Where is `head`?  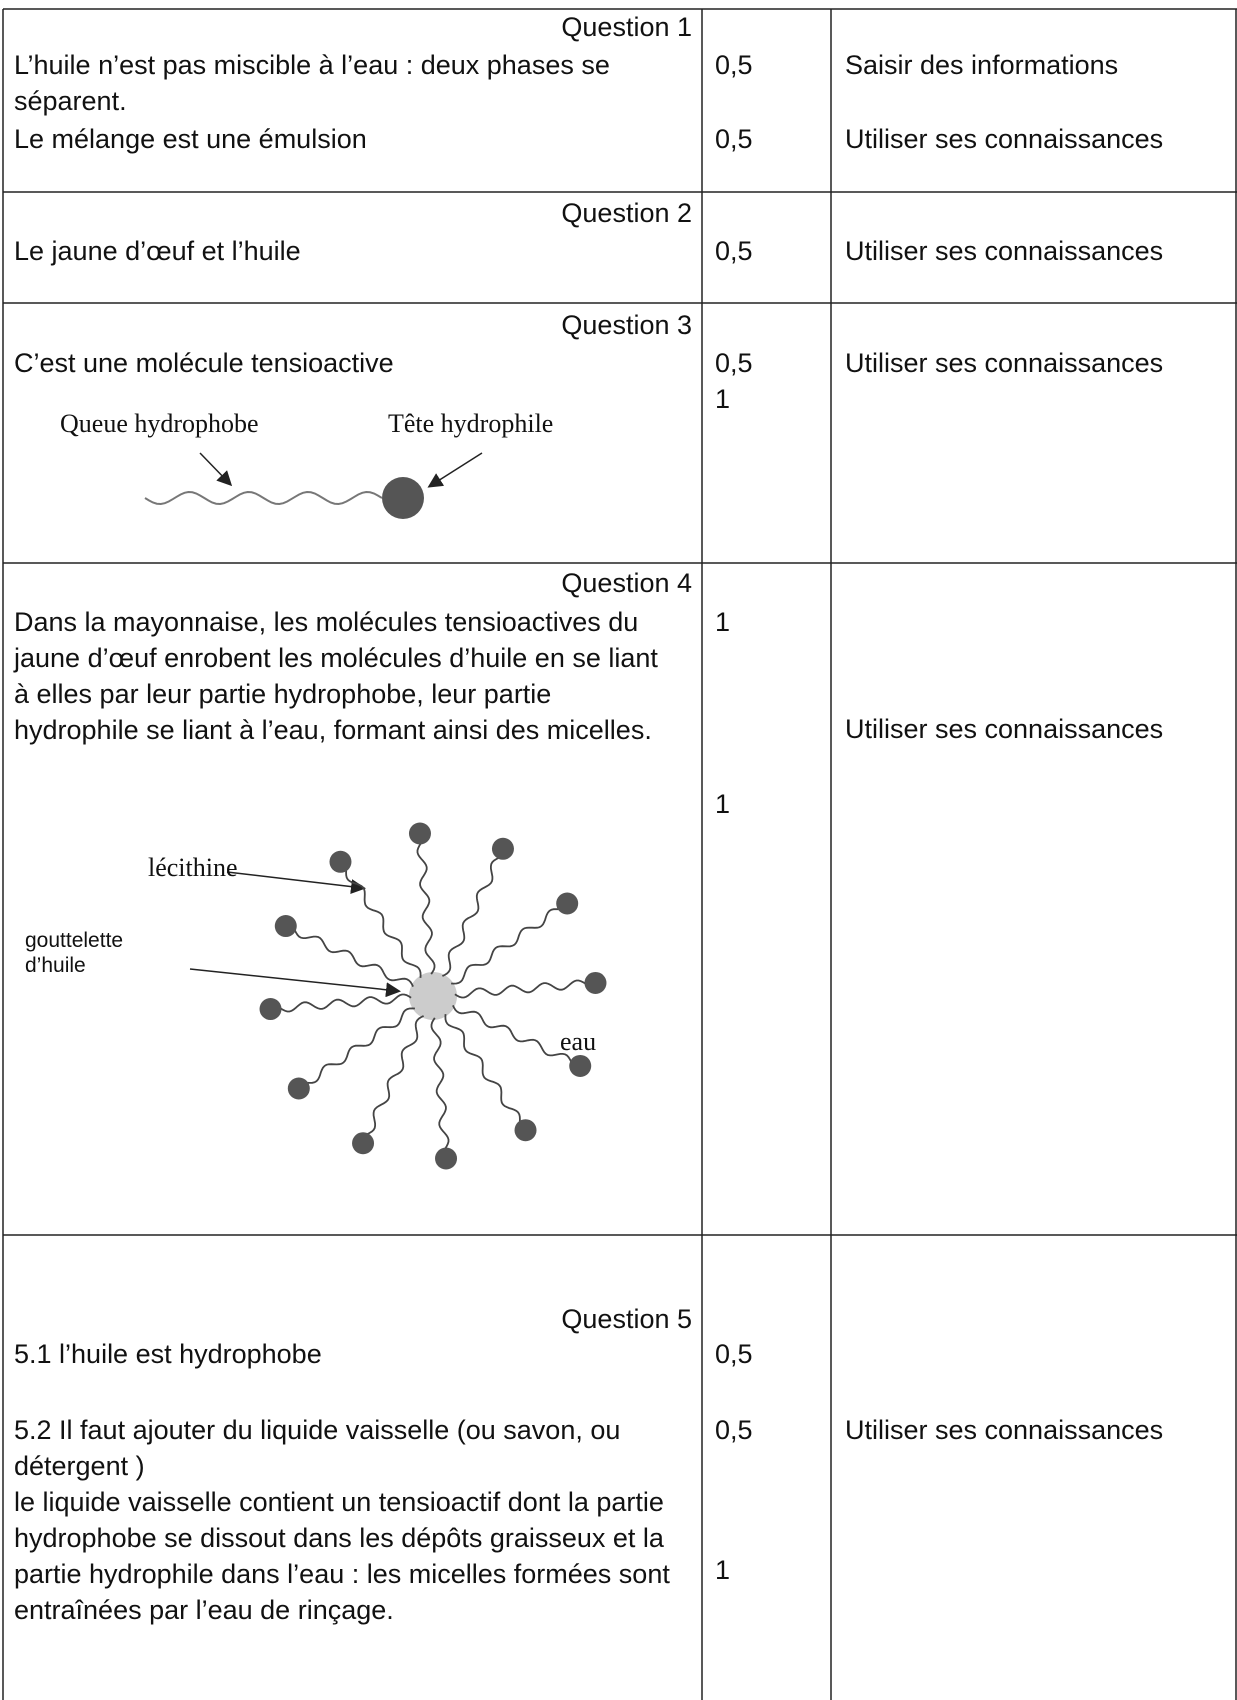 head is located at coordinates (403, 498).